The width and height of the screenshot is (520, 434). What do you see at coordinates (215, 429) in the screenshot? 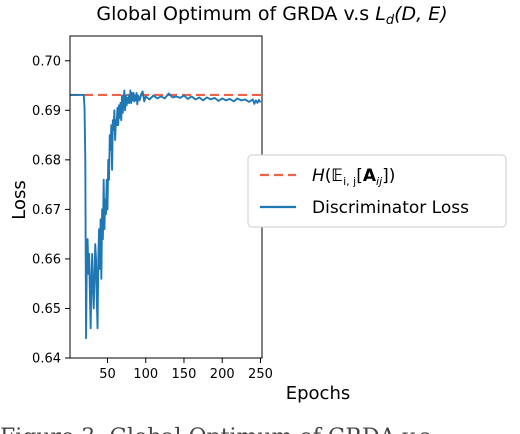
I see `figure-caption: Figure 3: Global Optimum of GRDA v.s` at bounding box center [215, 429].